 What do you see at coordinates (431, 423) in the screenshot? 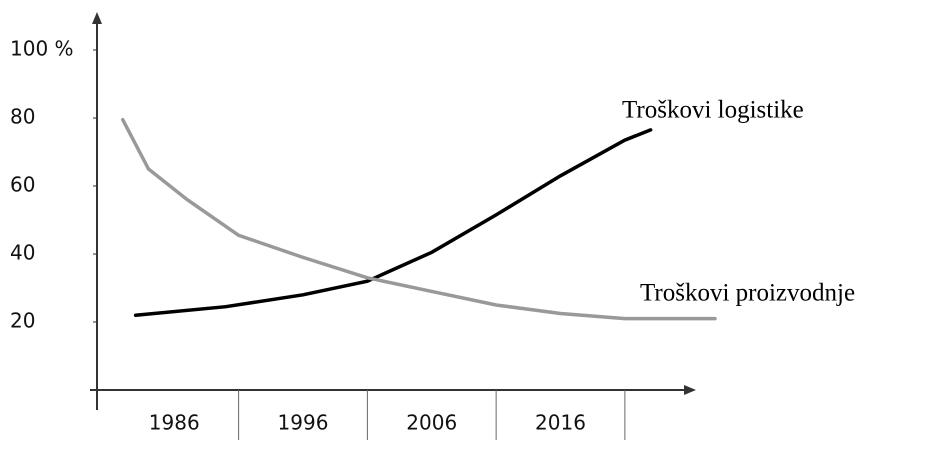
I see `x-tick-label: 2006` at bounding box center [431, 423].